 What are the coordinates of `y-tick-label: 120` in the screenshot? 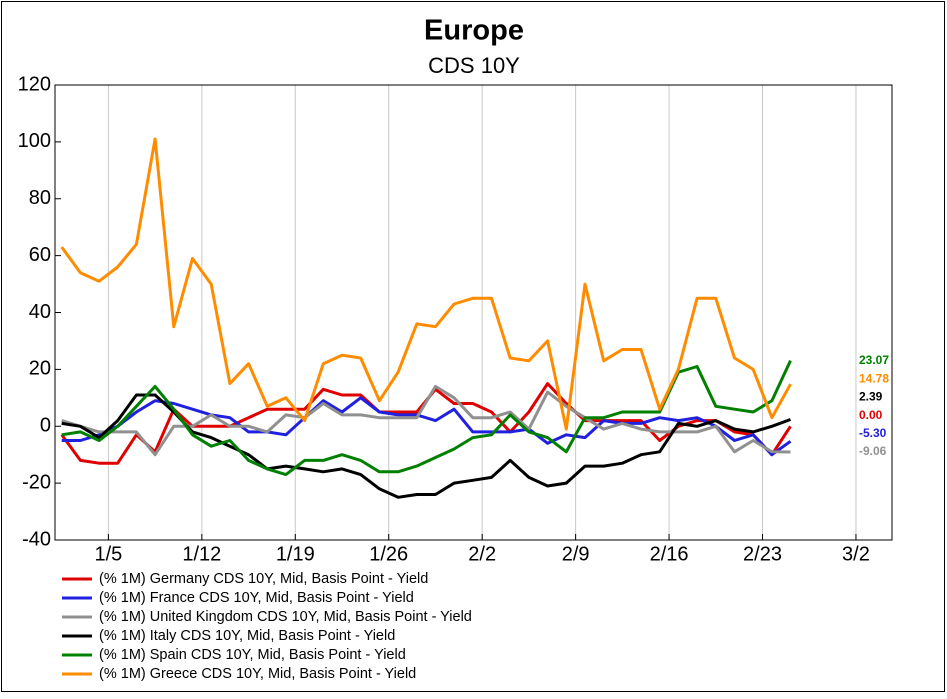 It's located at (34, 84).